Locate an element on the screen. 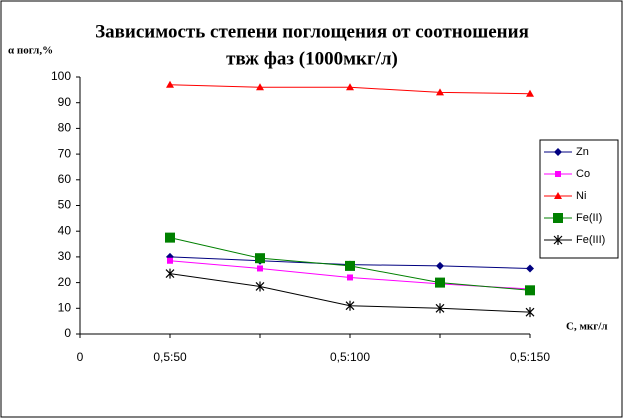  y-tick-label: 50 is located at coordinates (65, 205).